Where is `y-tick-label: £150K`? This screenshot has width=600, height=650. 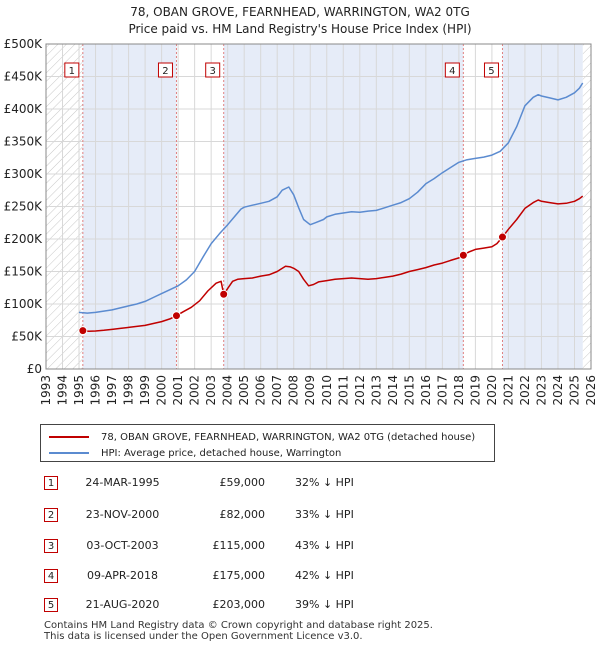
y-tick-label: £150K is located at coordinates (24, 272).